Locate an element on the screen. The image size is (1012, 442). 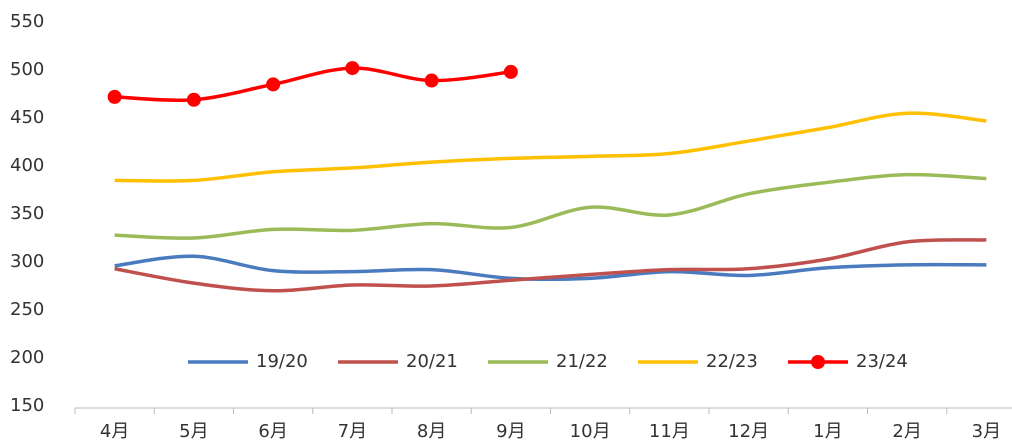
x-tick-label: 3月 is located at coordinates (986, 431).